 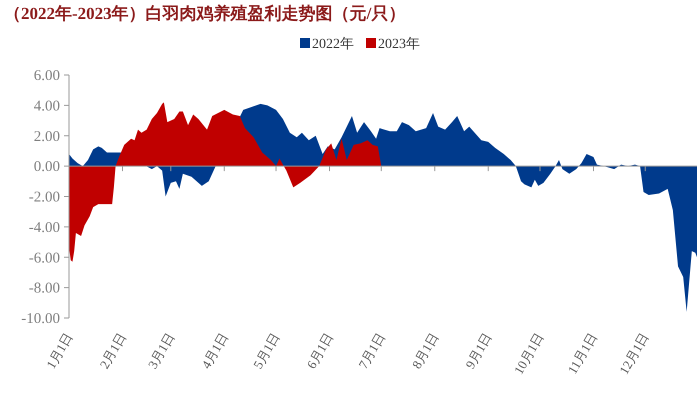 What do you see at coordinates (44, 288) in the screenshot?
I see `y-tick-label: -8.00` at bounding box center [44, 288].